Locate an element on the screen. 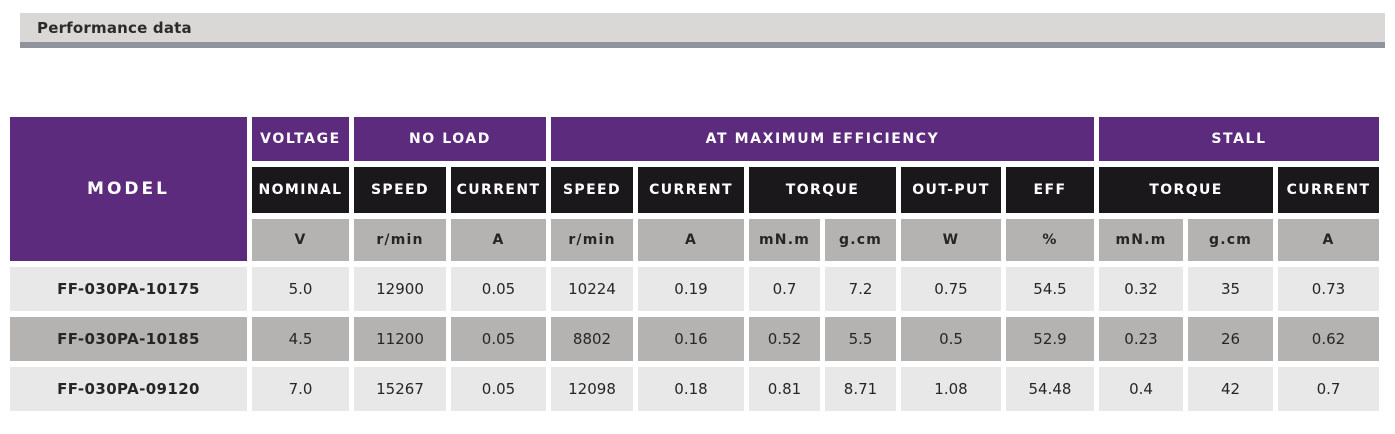  data-cell: 0.75 is located at coordinates (951, 289).